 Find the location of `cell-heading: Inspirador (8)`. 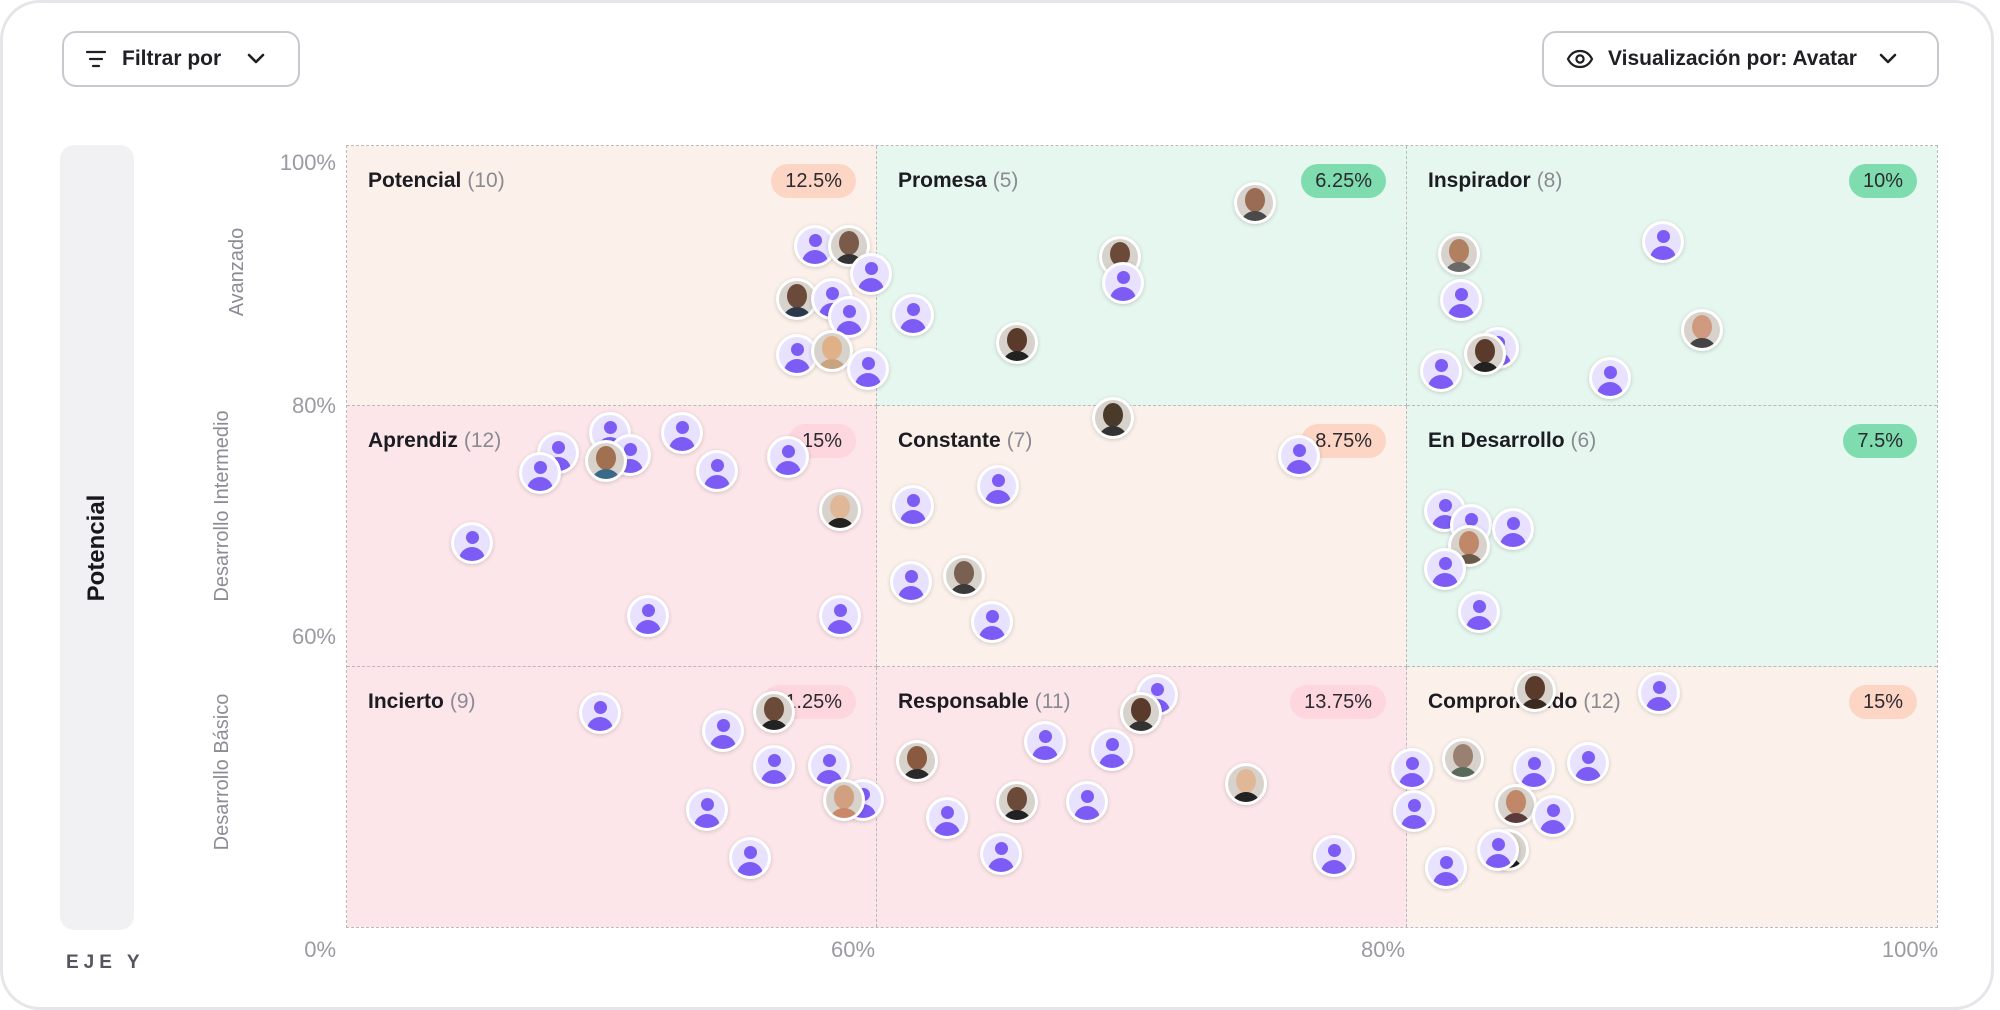

cell-heading: Inspirador (8) is located at coordinates (1495, 181).